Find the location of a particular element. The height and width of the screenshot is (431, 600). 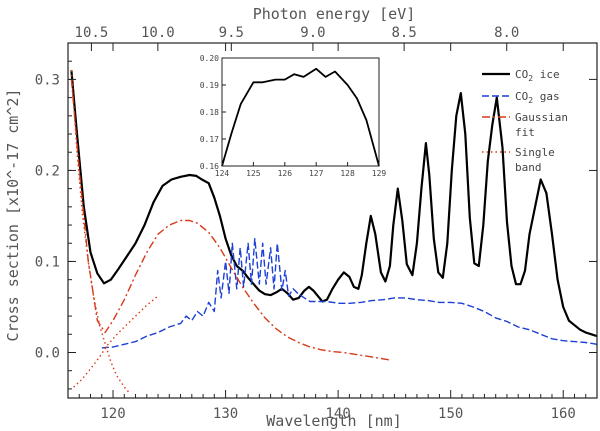

inset-y-tick-label: 0.18 is located at coordinates (209, 112).